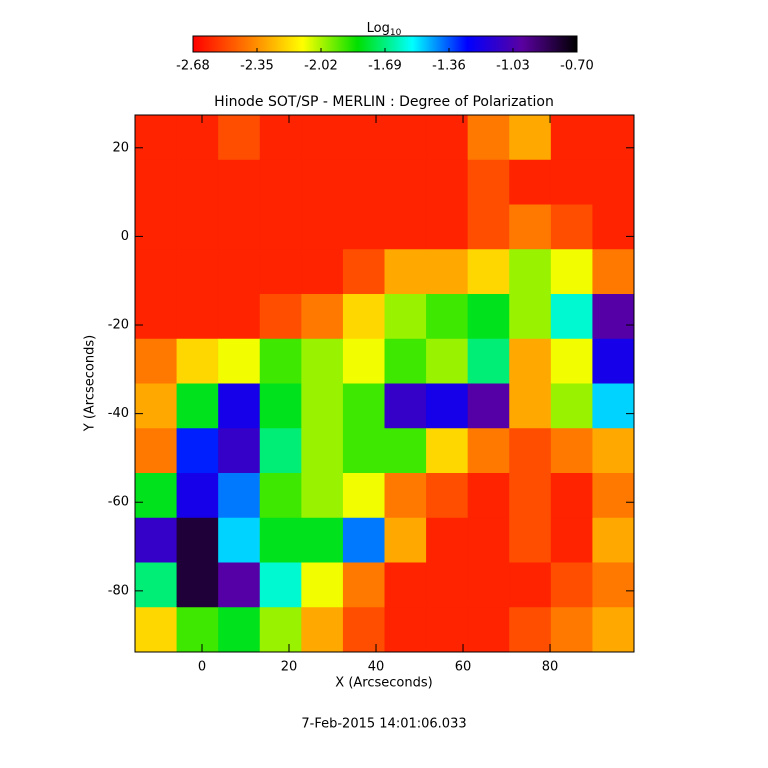 This screenshot has height=768, width=768. What do you see at coordinates (376, 667) in the screenshot?
I see `x-tick-label: 40` at bounding box center [376, 667].